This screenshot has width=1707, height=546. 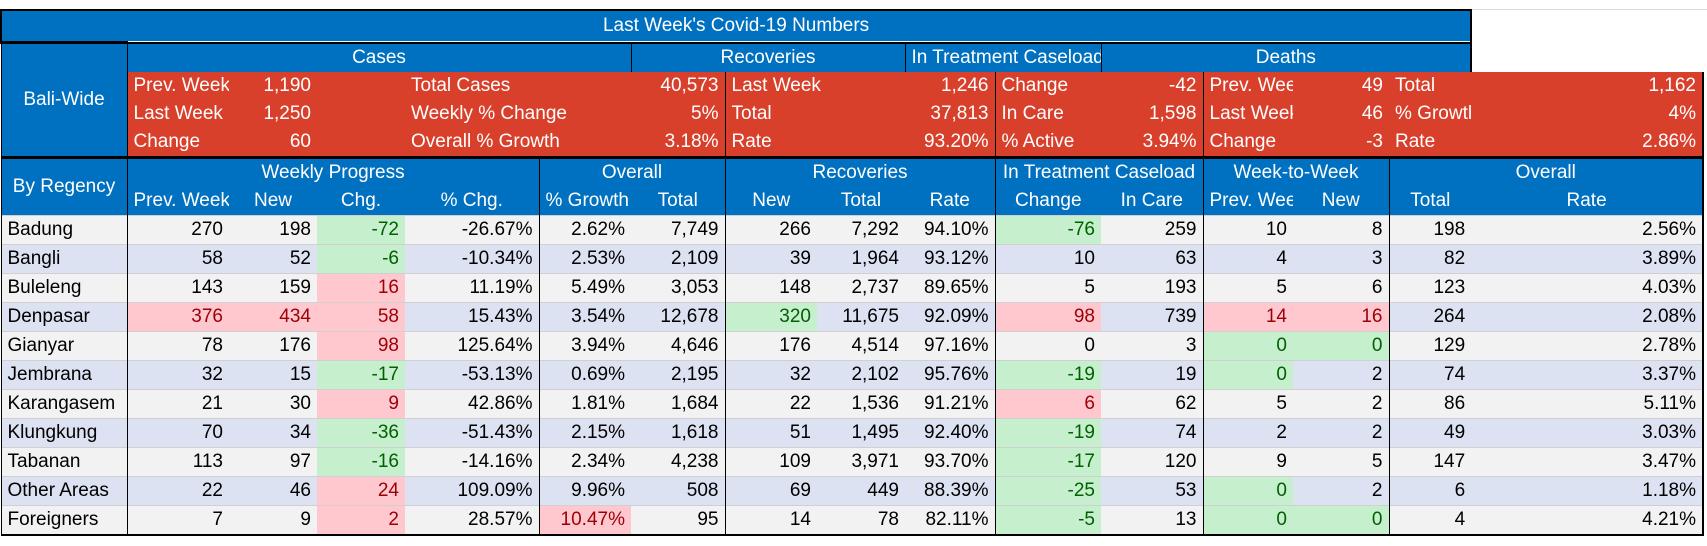 I want to click on table-cell: 193, so click(x=1152, y=287).